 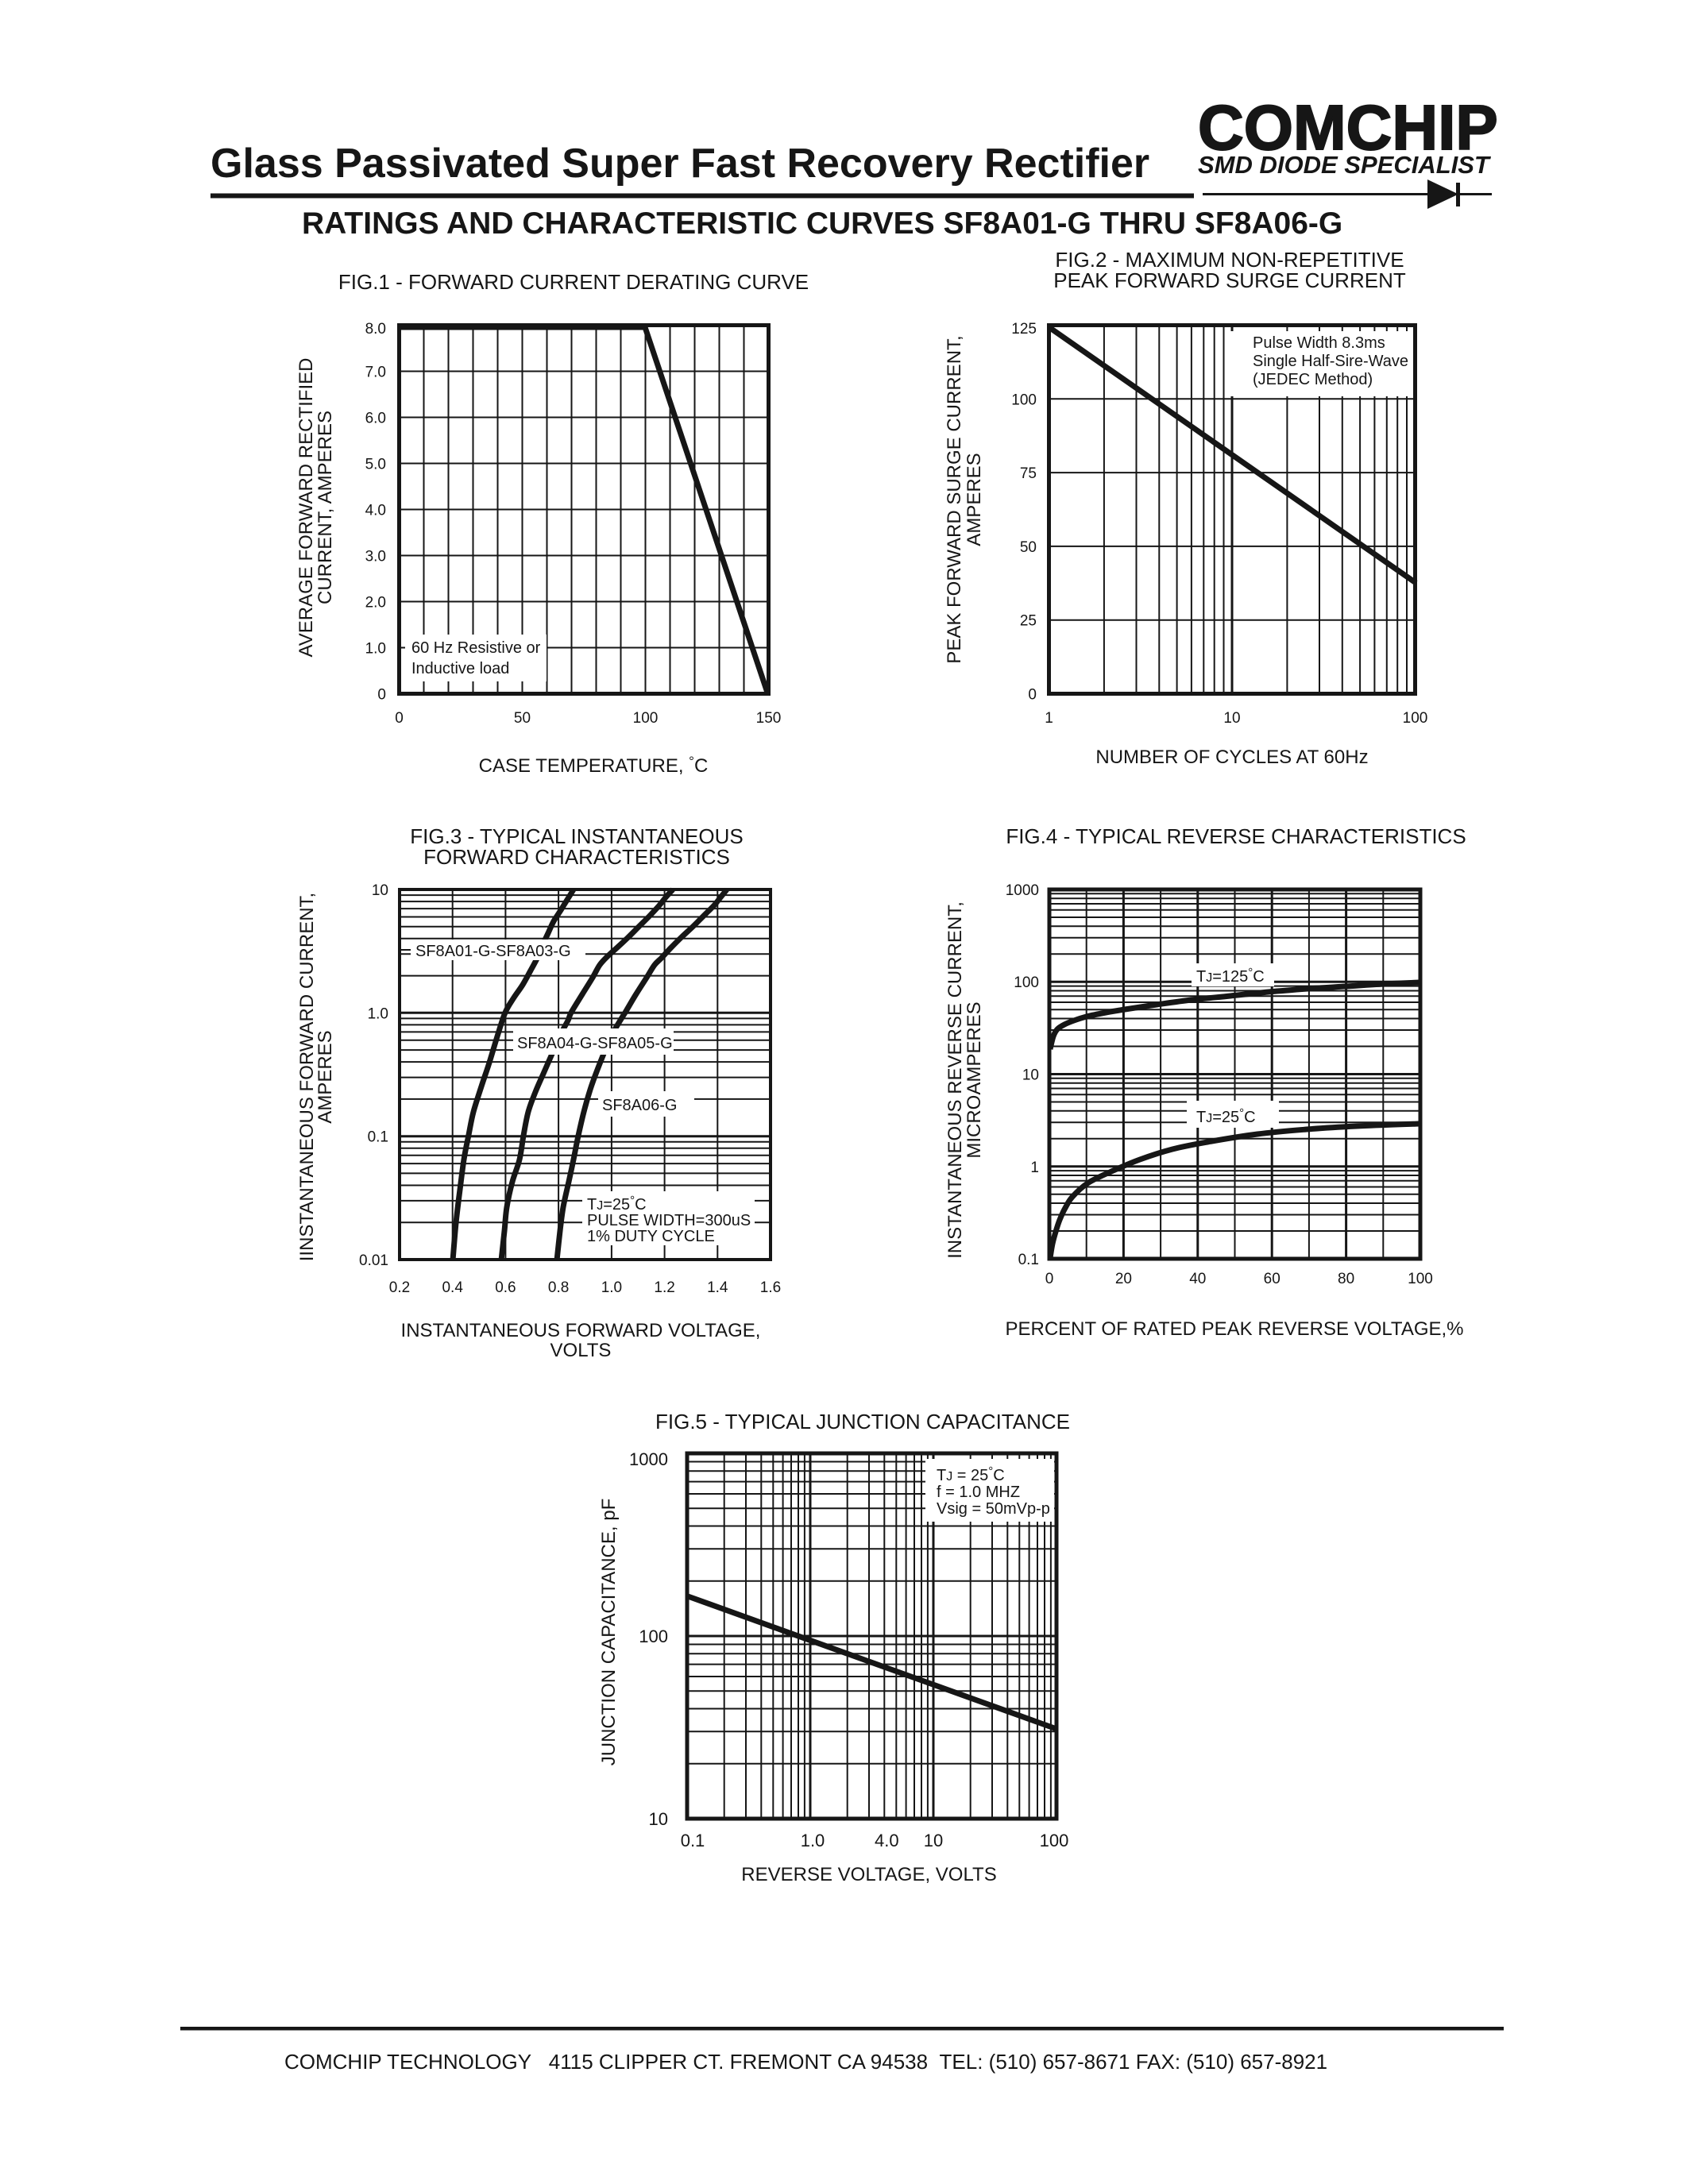 What do you see at coordinates (375, 557) in the screenshot?
I see `svg-text: 3.0` at bounding box center [375, 557].